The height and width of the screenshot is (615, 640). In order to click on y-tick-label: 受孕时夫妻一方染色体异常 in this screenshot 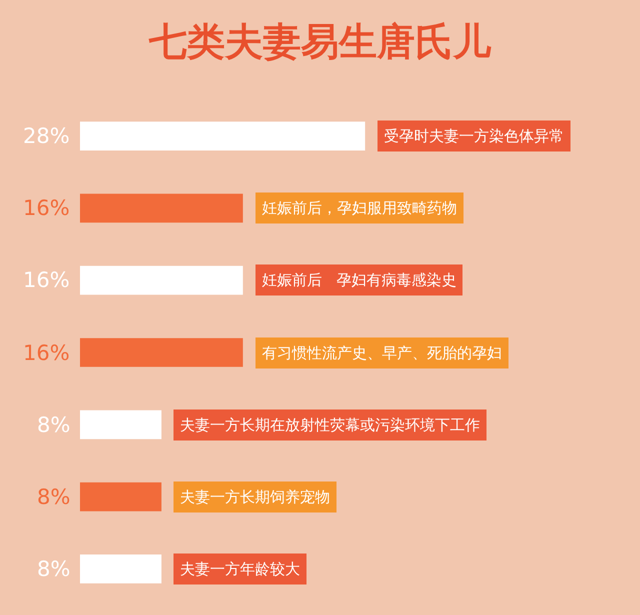, I will do `click(474, 136)`.